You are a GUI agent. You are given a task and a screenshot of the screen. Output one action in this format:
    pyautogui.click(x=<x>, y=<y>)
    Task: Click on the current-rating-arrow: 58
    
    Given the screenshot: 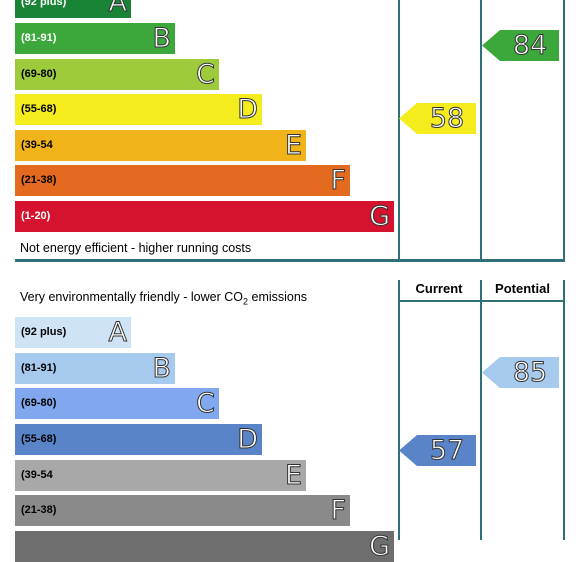 What is the action you would take?
    pyautogui.click(x=437, y=118)
    